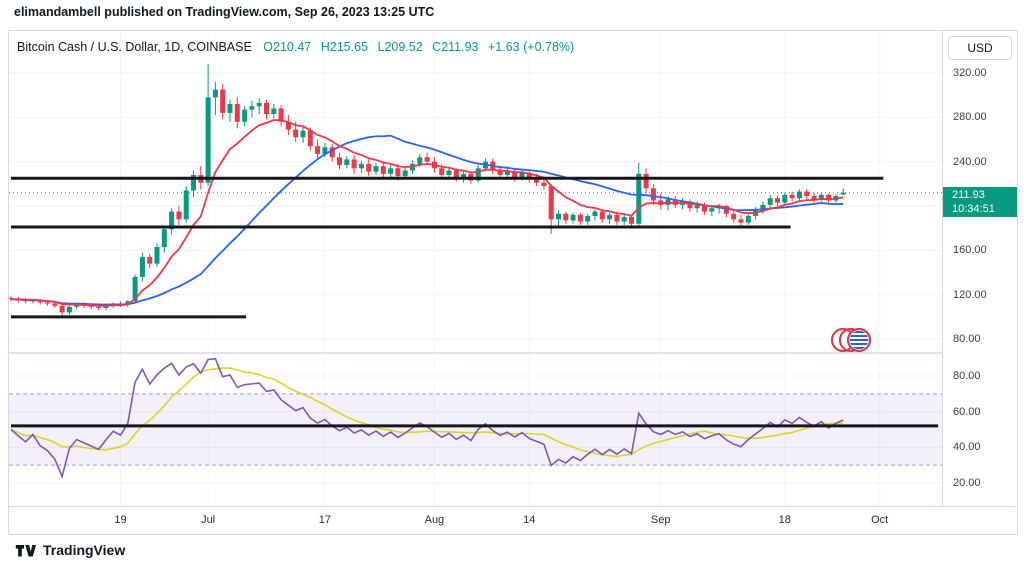  What do you see at coordinates (25, 550) in the screenshot?
I see `tradingview-logo-icon` at bounding box center [25, 550].